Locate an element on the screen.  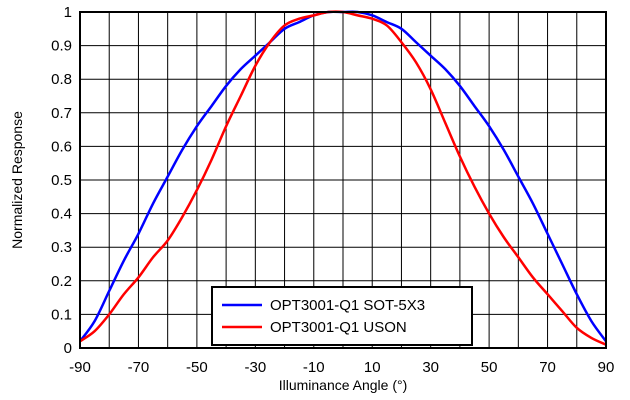
y-tick-label: 0.5 is located at coordinates (61, 180).